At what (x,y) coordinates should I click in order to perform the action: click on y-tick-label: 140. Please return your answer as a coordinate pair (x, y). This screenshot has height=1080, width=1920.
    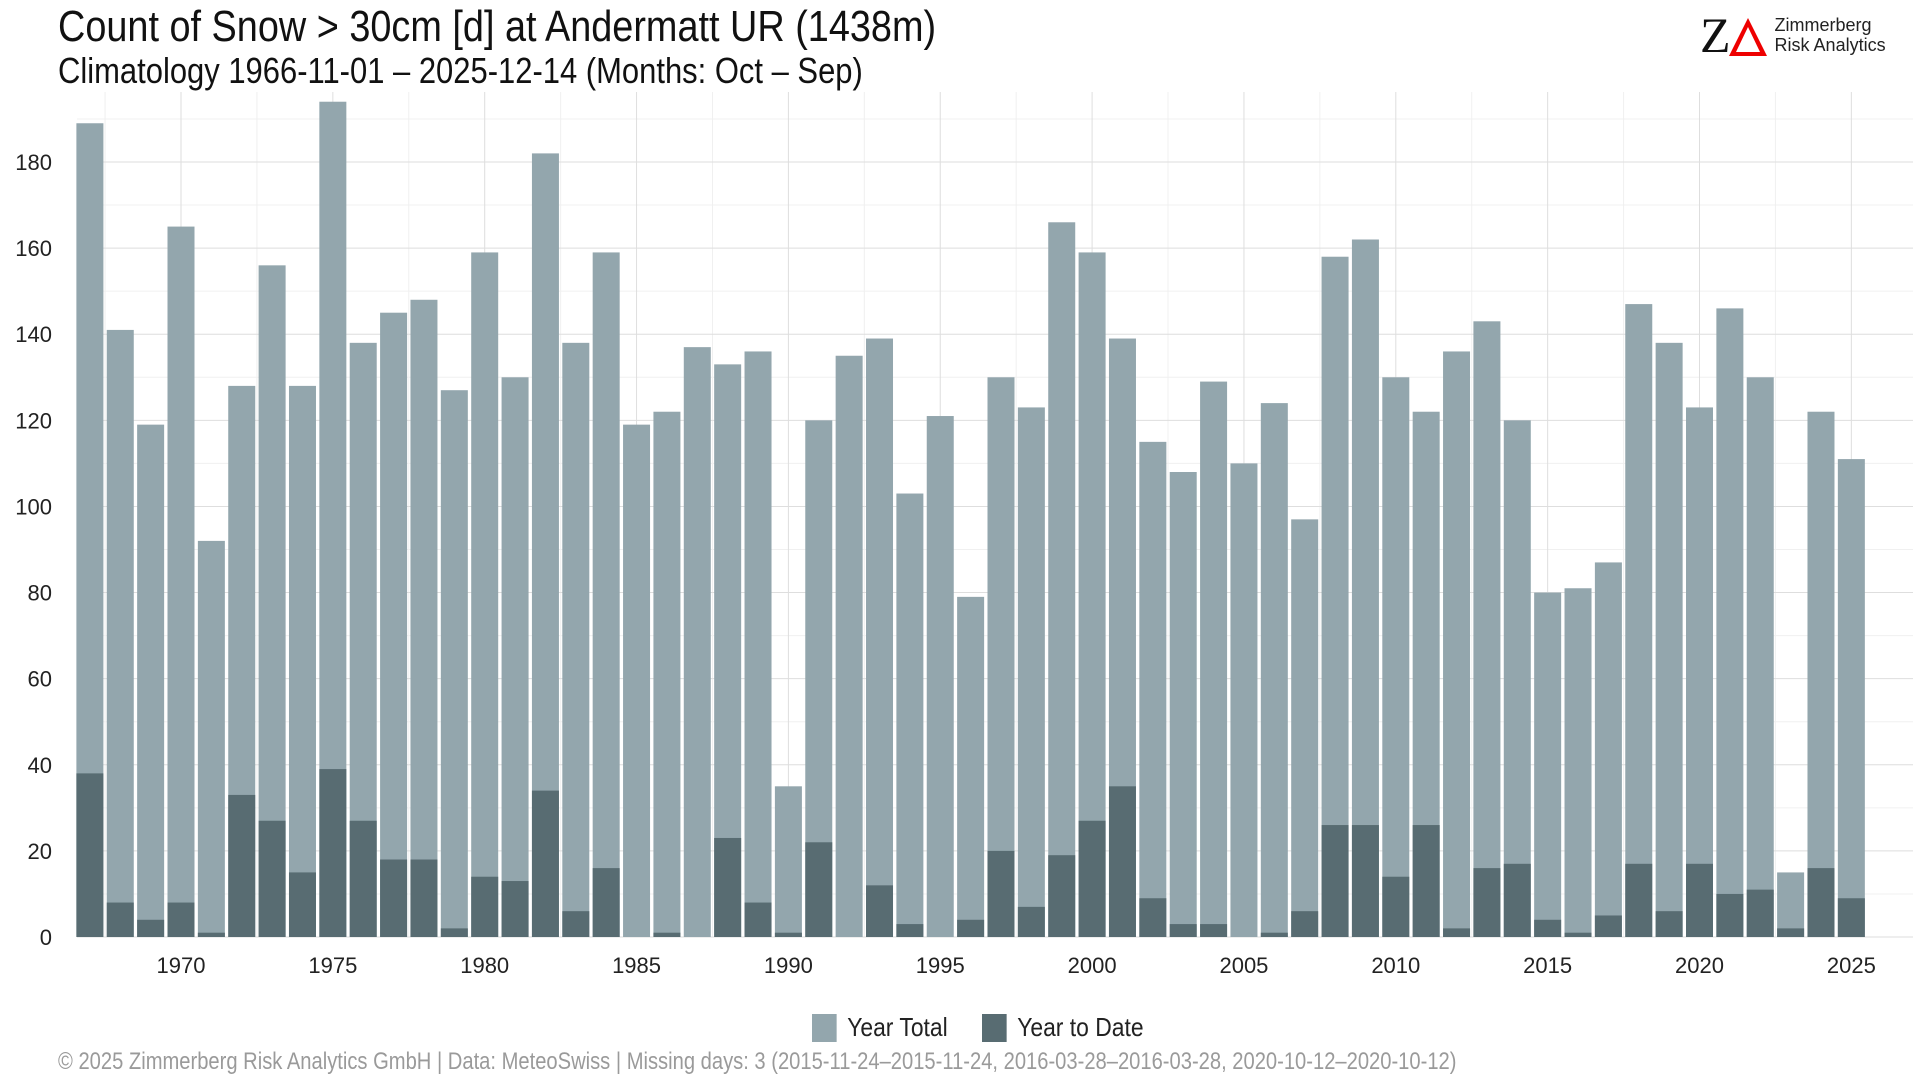
    Looking at the image, I should click on (33, 334).